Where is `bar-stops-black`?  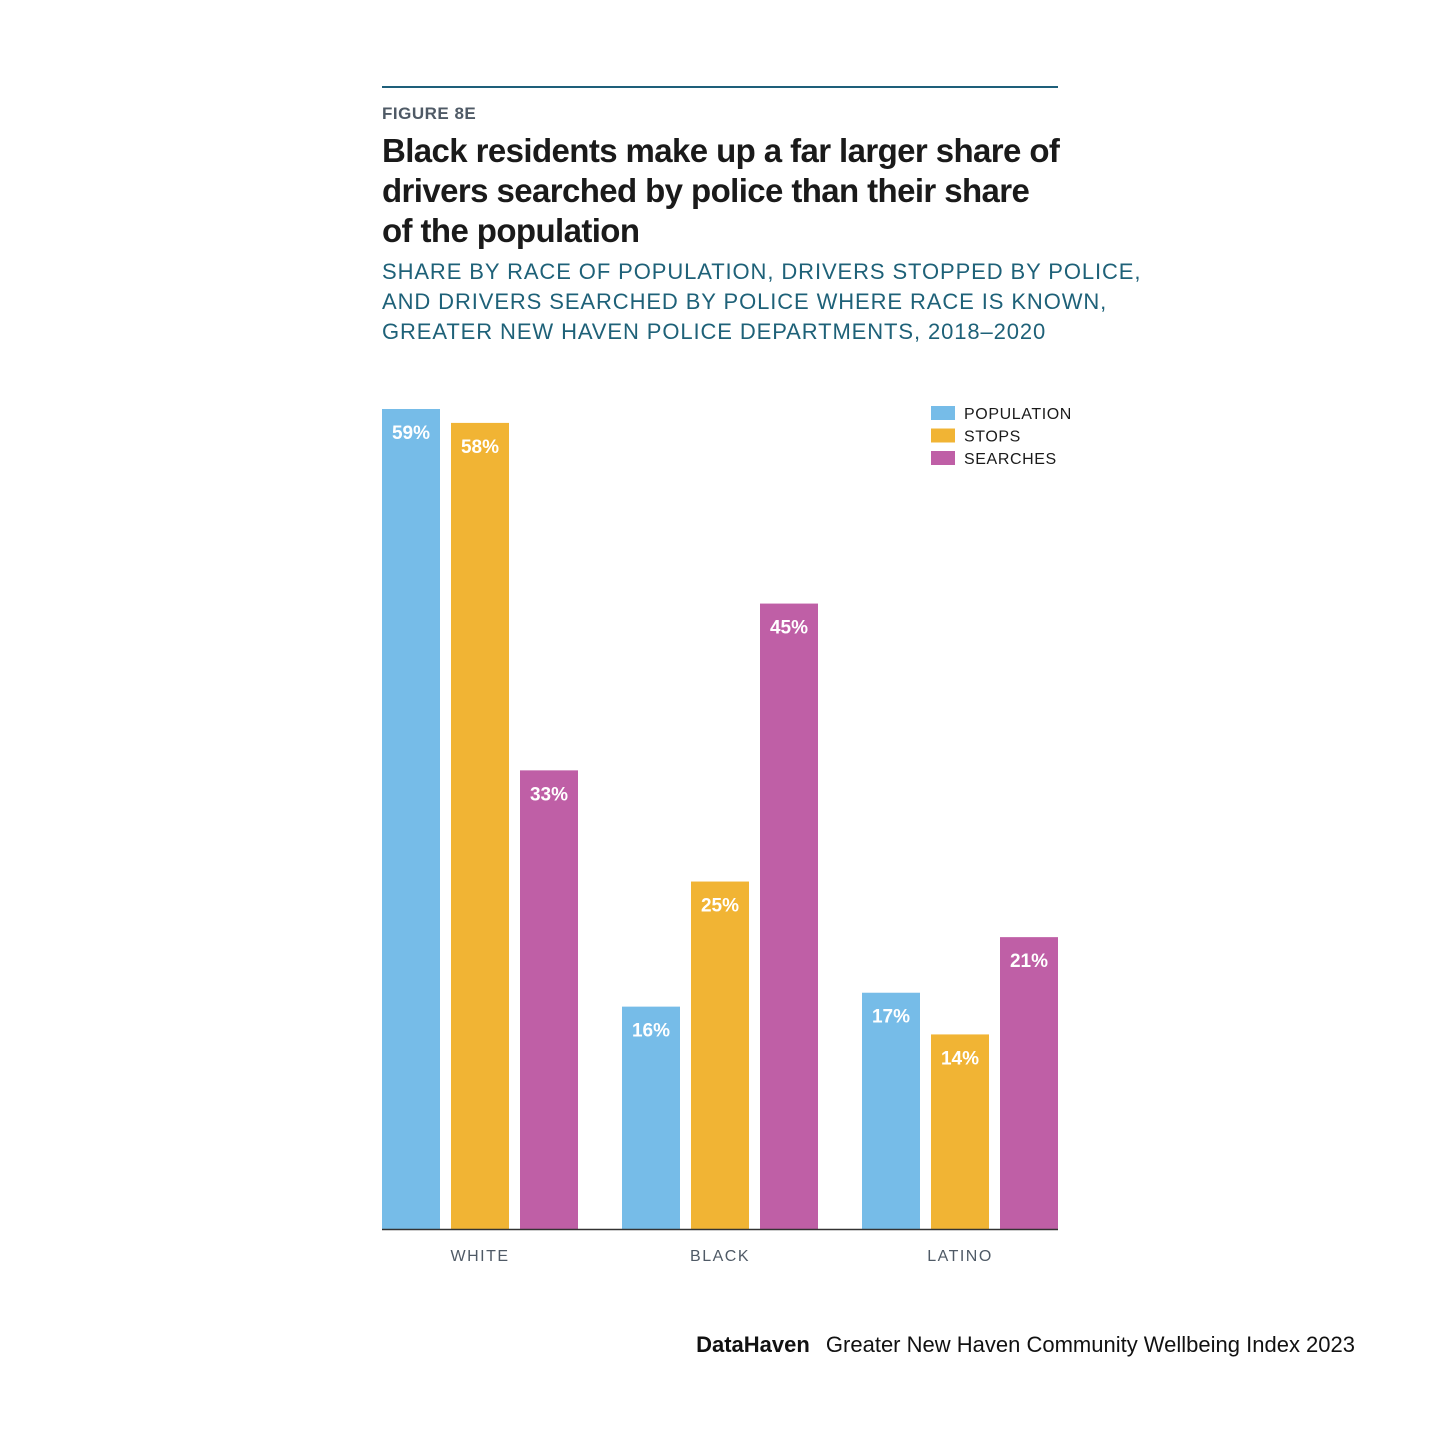 bar-stops-black is located at coordinates (720, 1055).